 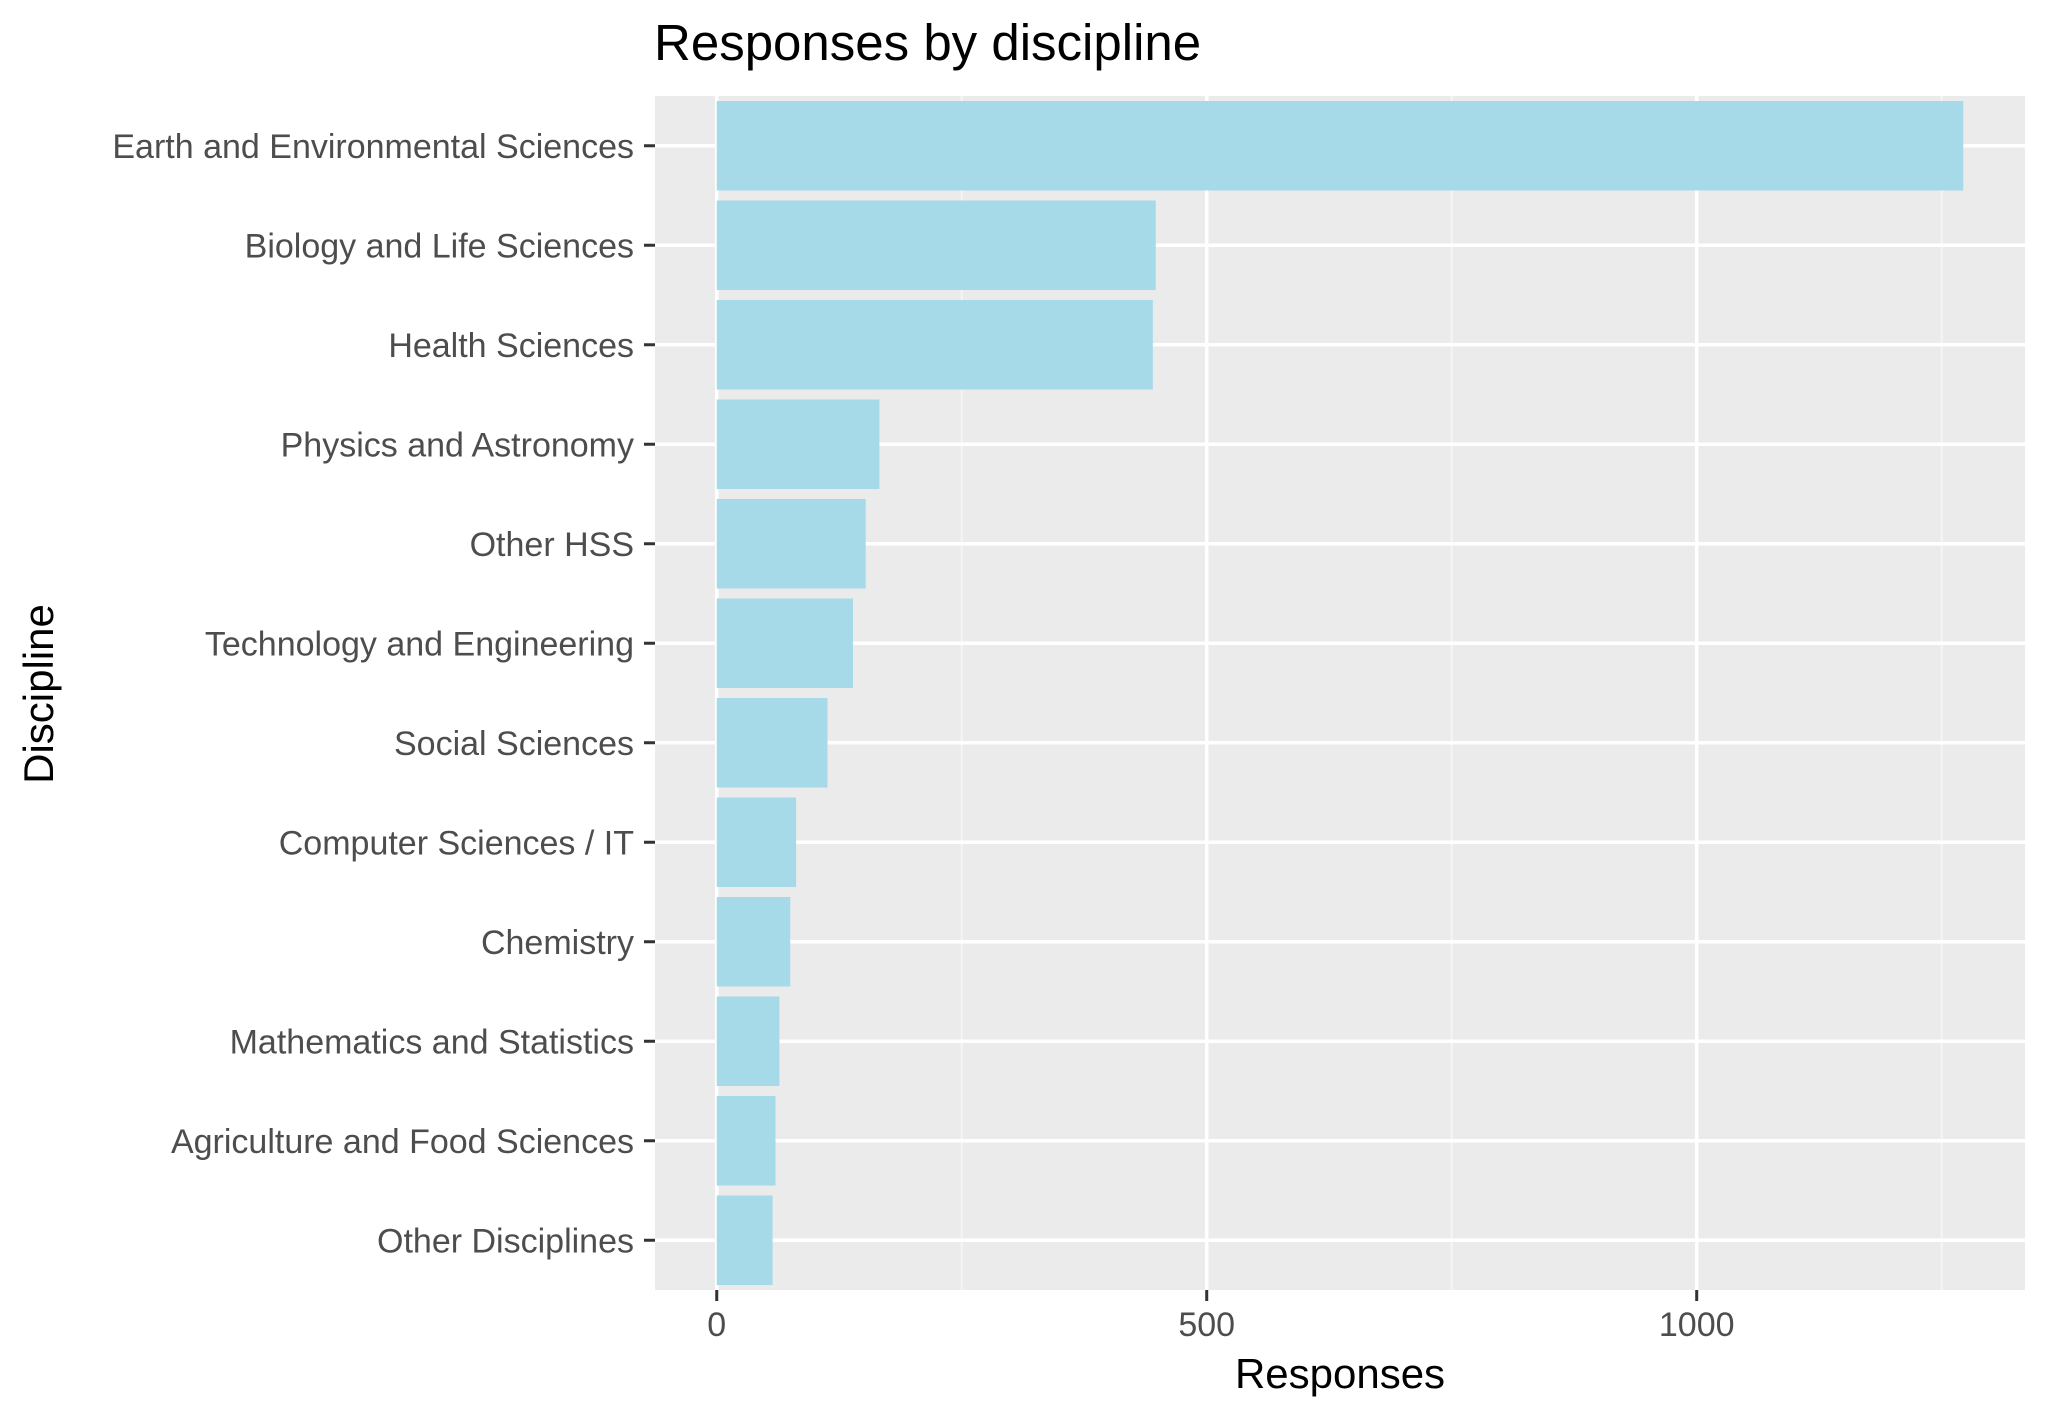 I want to click on y-tick-label: Mathematics and Statistics, so click(x=432, y=1042).